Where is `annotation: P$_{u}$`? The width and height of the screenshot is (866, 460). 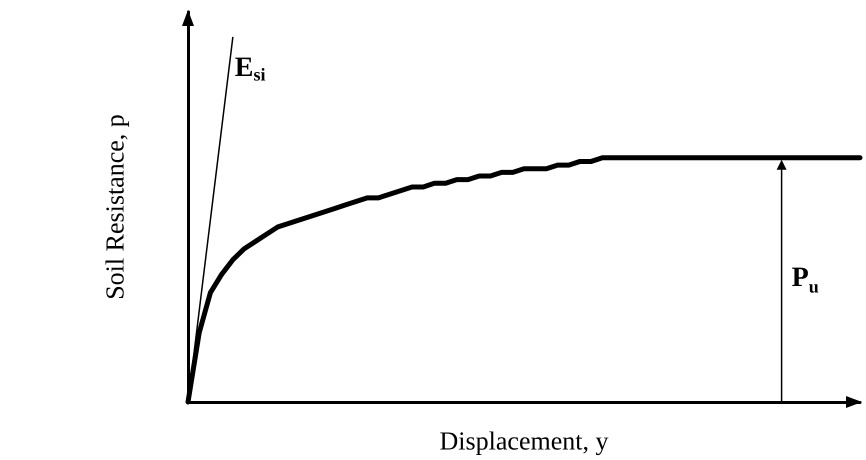 annotation: P$_{u}$ is located at coordinates (805, 279).